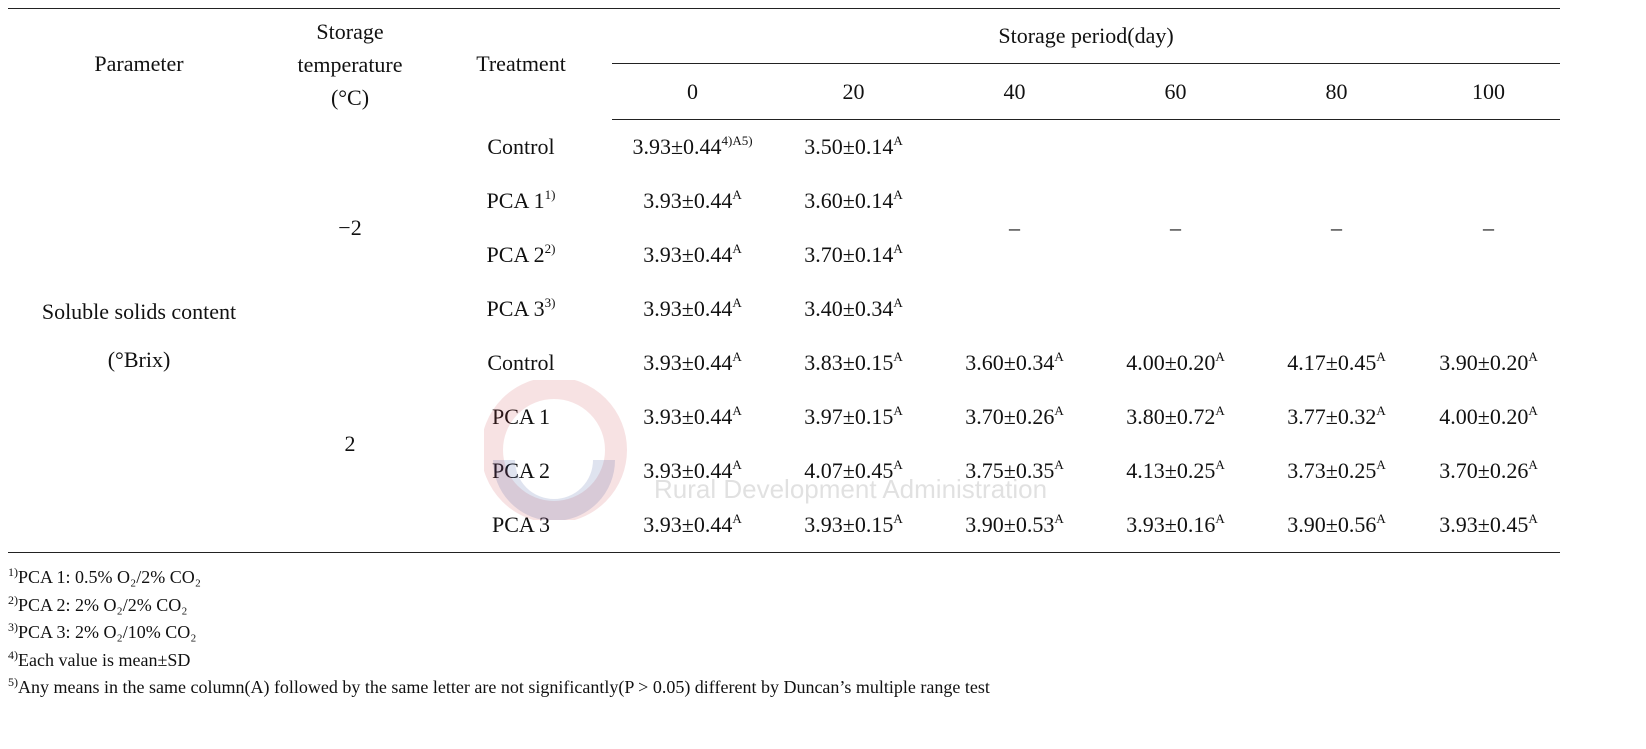 The width and height of the screenshot is (1646, 749). What do you see at coordinates (550, 194) in the screenshot?
I see `treatment-superscript: 1)` at bounding box center [550, 194].